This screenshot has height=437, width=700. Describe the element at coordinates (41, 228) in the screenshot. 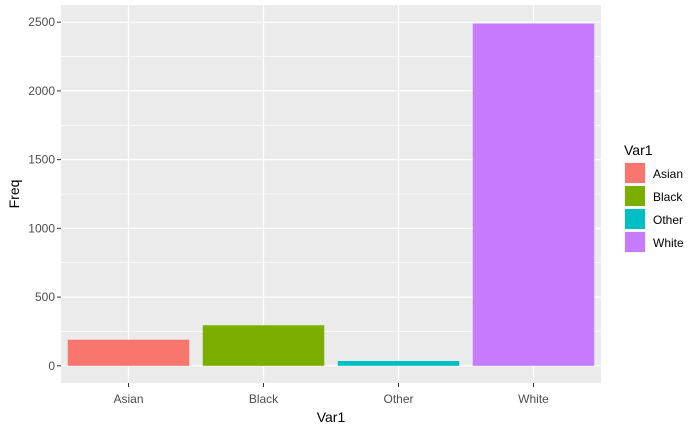

I see `y-tick-label: 1000` at that location.